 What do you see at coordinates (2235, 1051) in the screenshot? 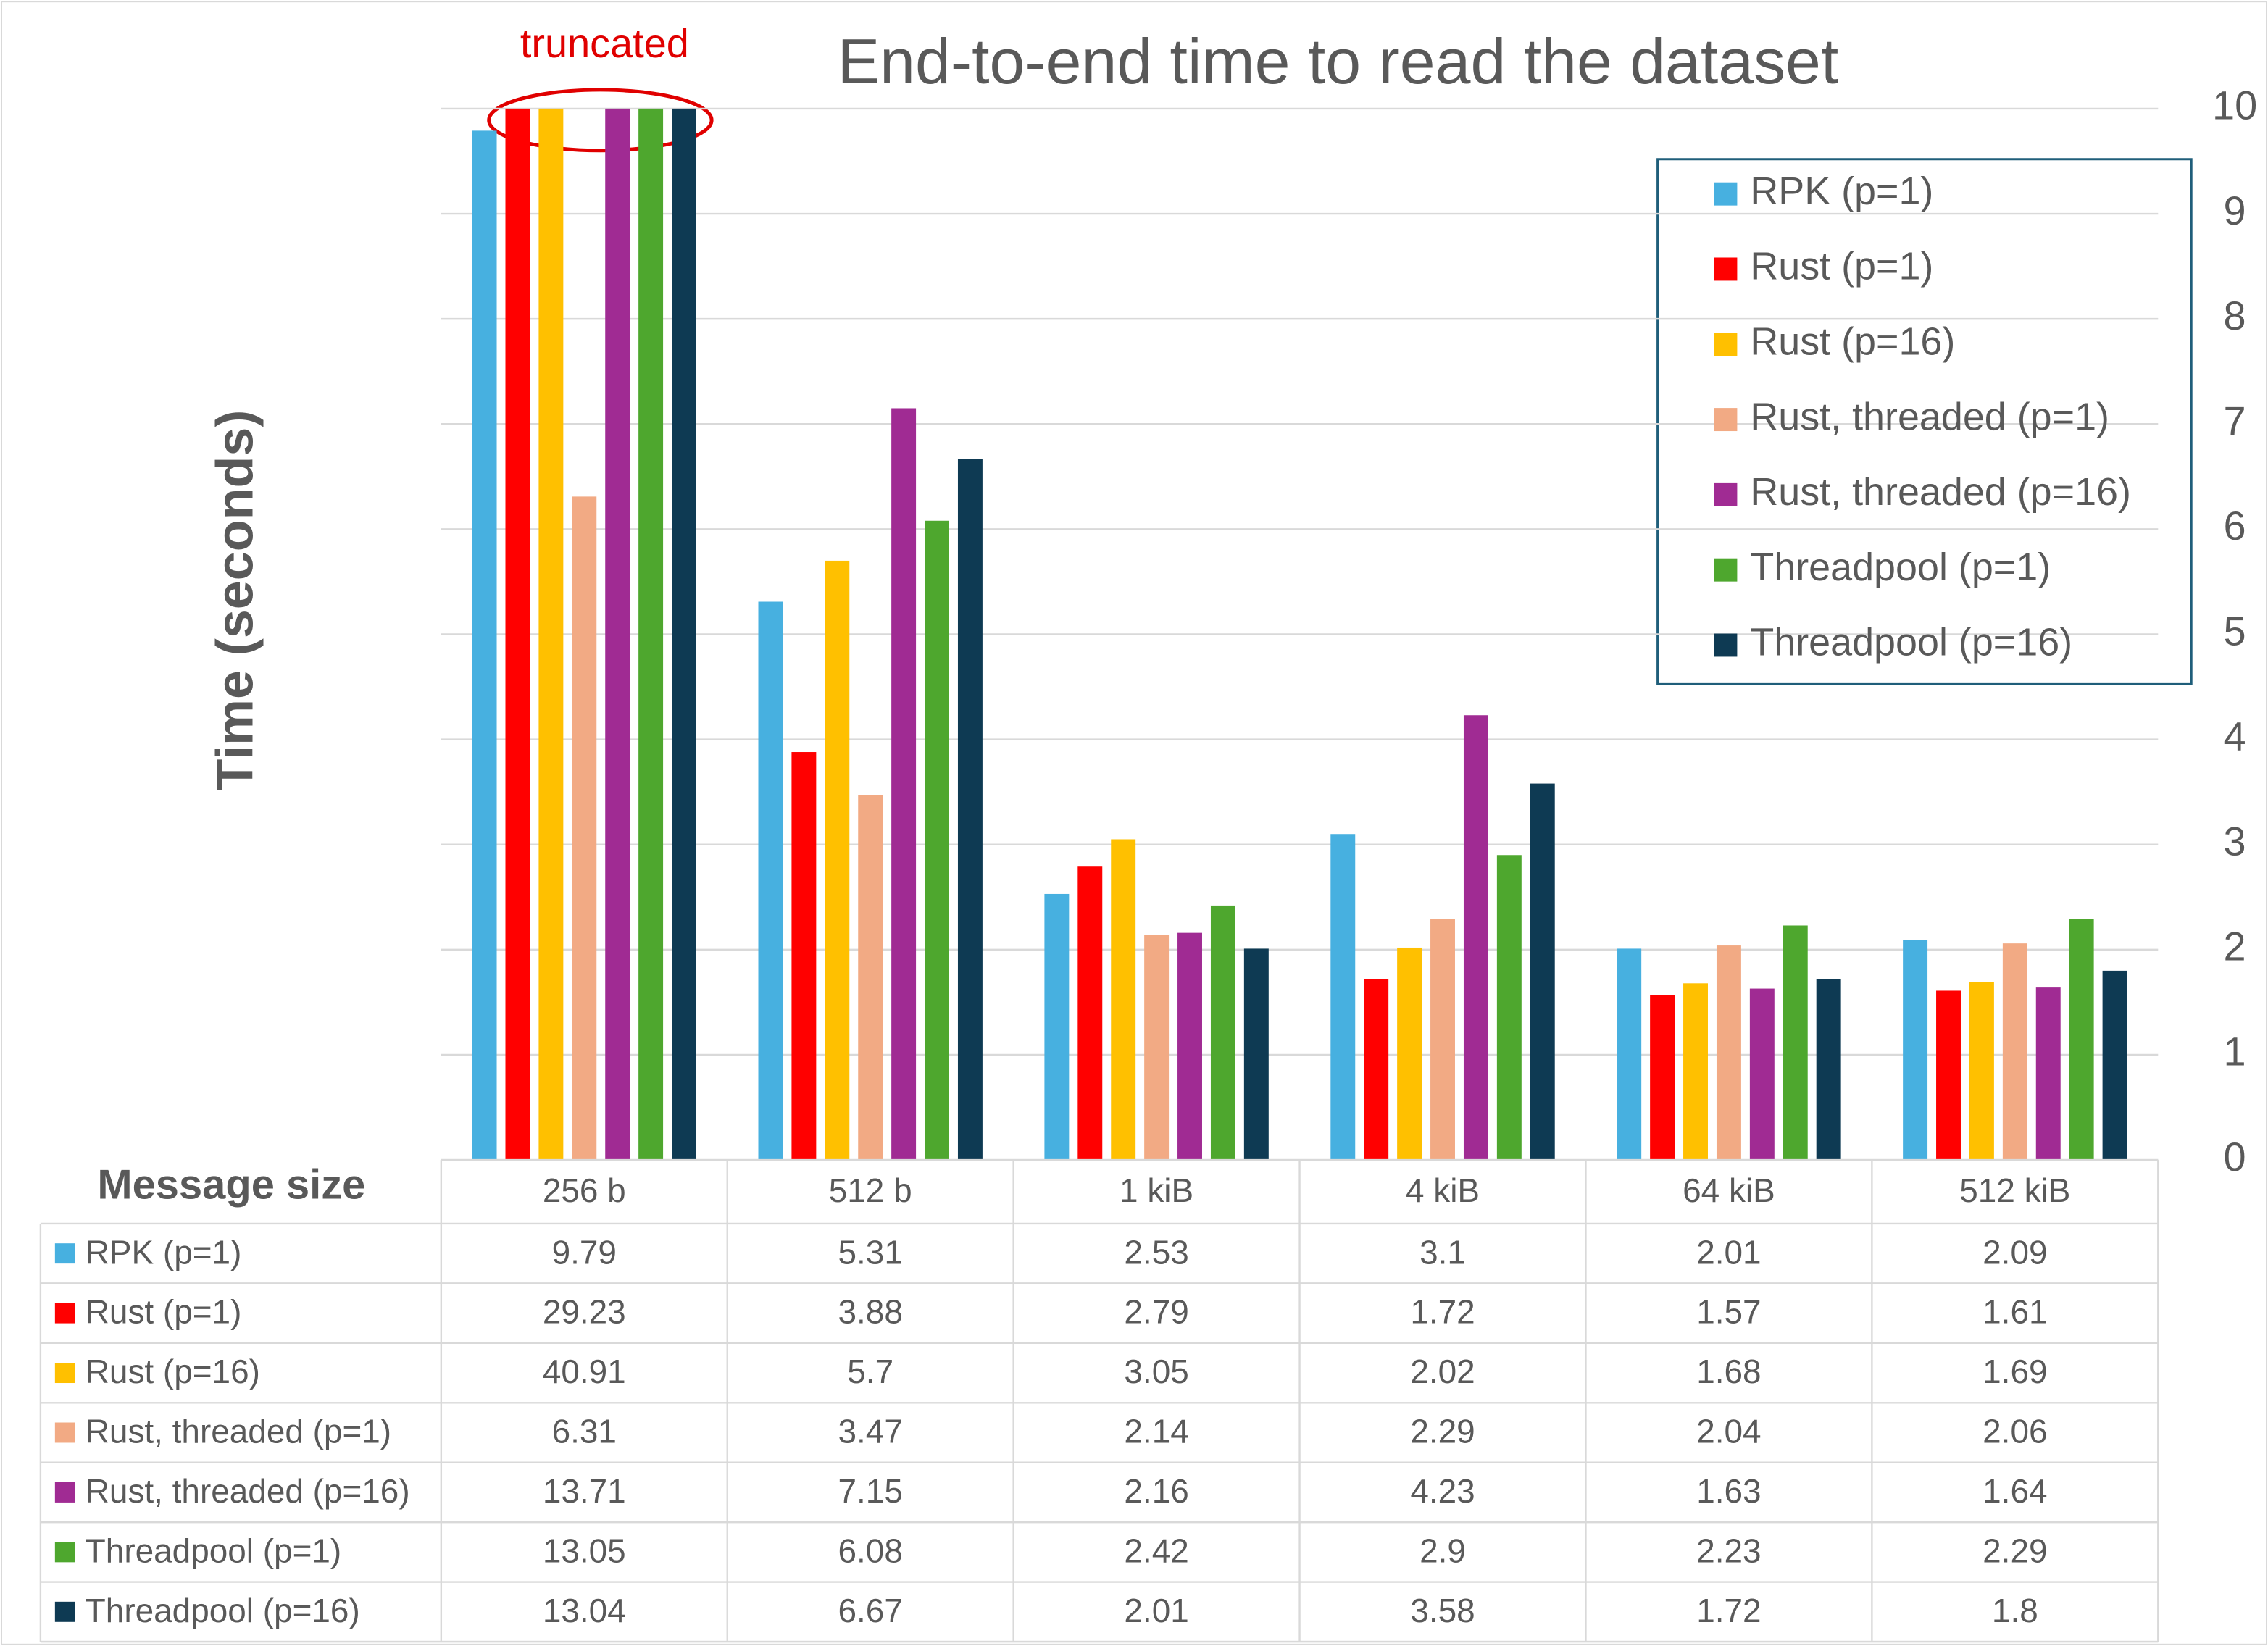
I see `y-tick-label: 1` at bounding box center [2235, 1051].